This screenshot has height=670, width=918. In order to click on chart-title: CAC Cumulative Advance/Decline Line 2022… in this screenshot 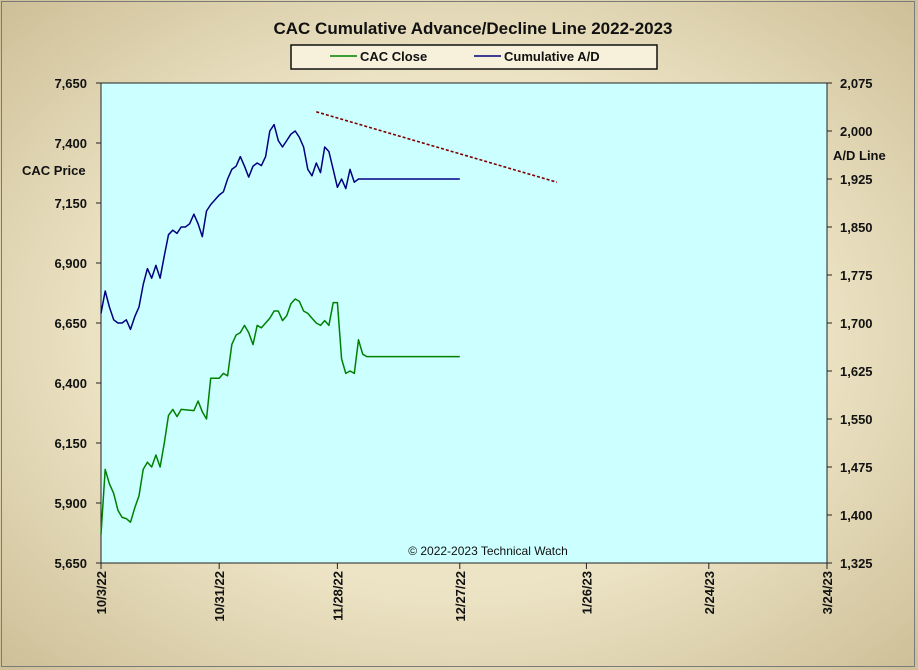, I will do `click(472, 28)`.